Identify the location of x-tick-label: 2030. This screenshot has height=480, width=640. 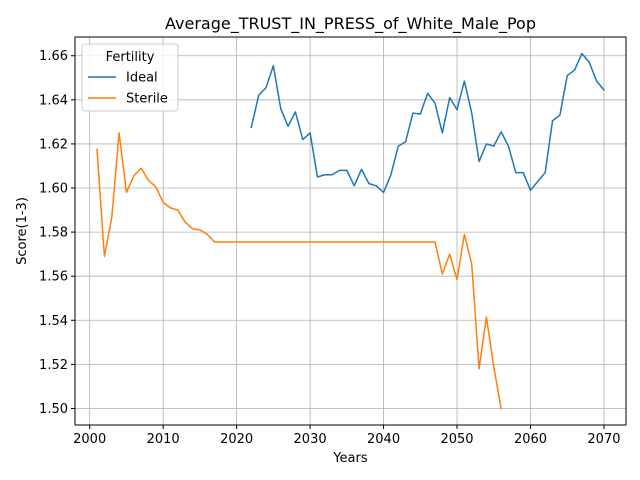
(310, 439).